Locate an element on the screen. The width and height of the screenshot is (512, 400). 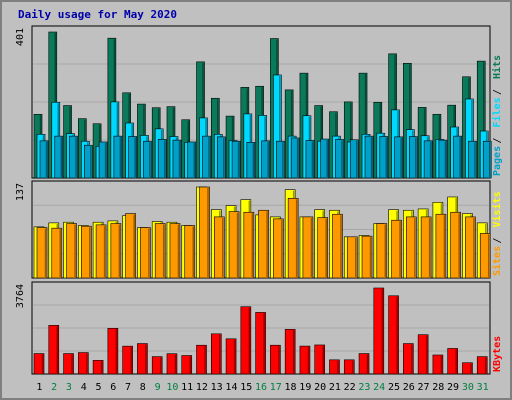
x-tick-label-day-14: 14 is located at coordinates (231, 387).